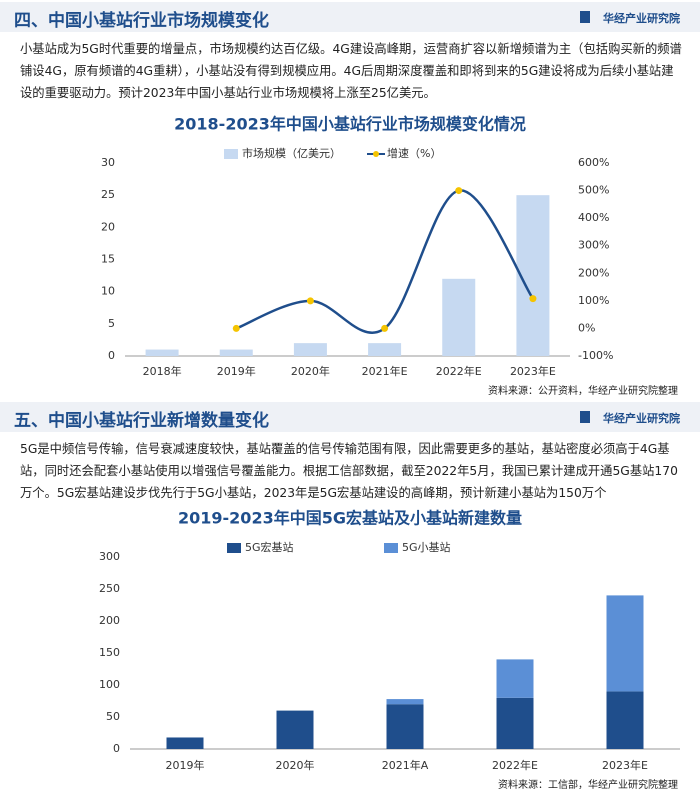 Image resolution: width=700 pixels, height=791 pixels. What do you see at coordinates (593, 217) in the screenshot?
I see `y2-tick-label: 400%` at bounding box center [593, 217].